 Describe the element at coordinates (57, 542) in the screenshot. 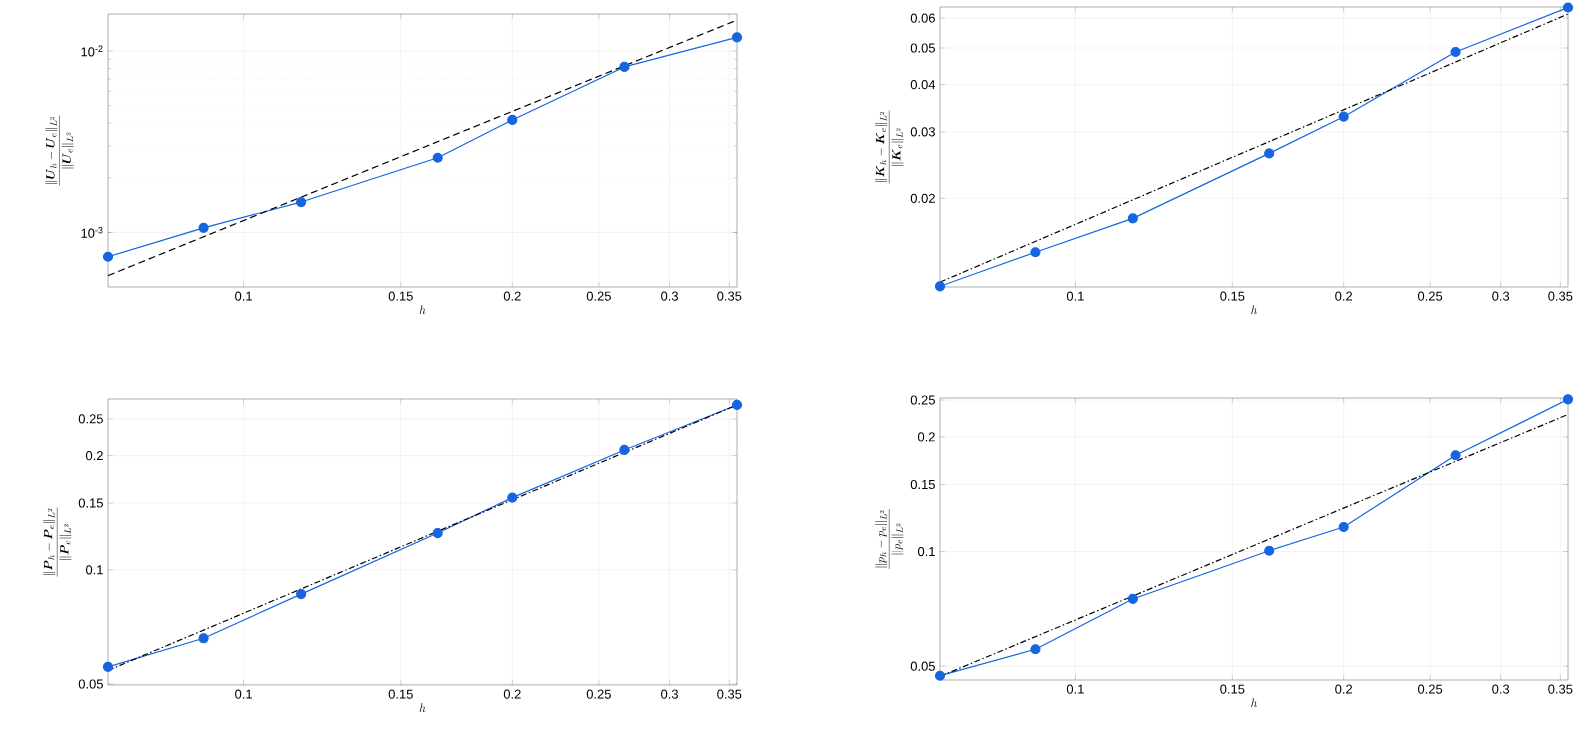

I see `y-axis-title: $\frac{\|\boldsymbol{P}_h-\boldsymbol{P}_e\|_{L^2}}{\|\boldsymbol{P}_e\|_{L^2}}$` at that location.